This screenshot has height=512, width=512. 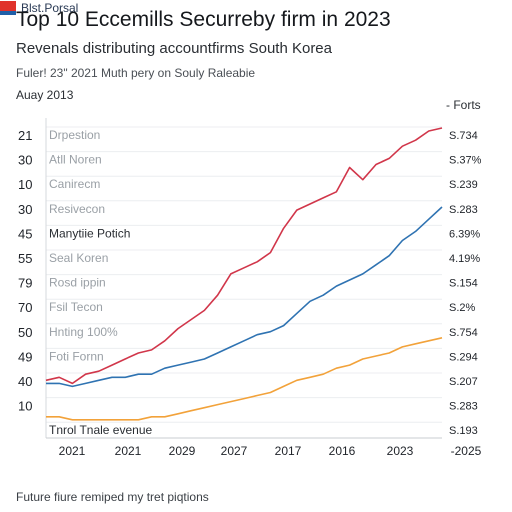 I want to click on left-number: 70, so click(x=25, y=307).